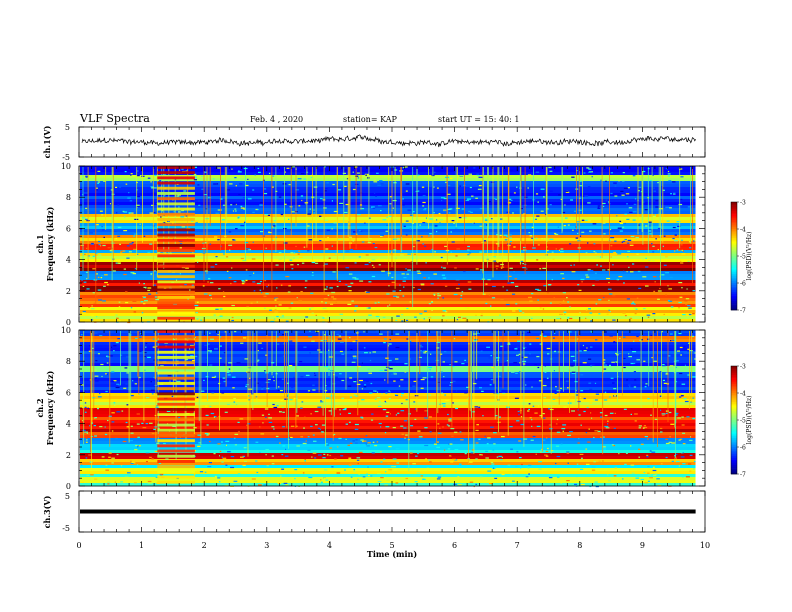 The height and width of the screenshot is (612, 792). What do you see at coordinates (66, 330) in the screenshot?
I see `y-tick-label: 10` at bounding box center [66, 330].